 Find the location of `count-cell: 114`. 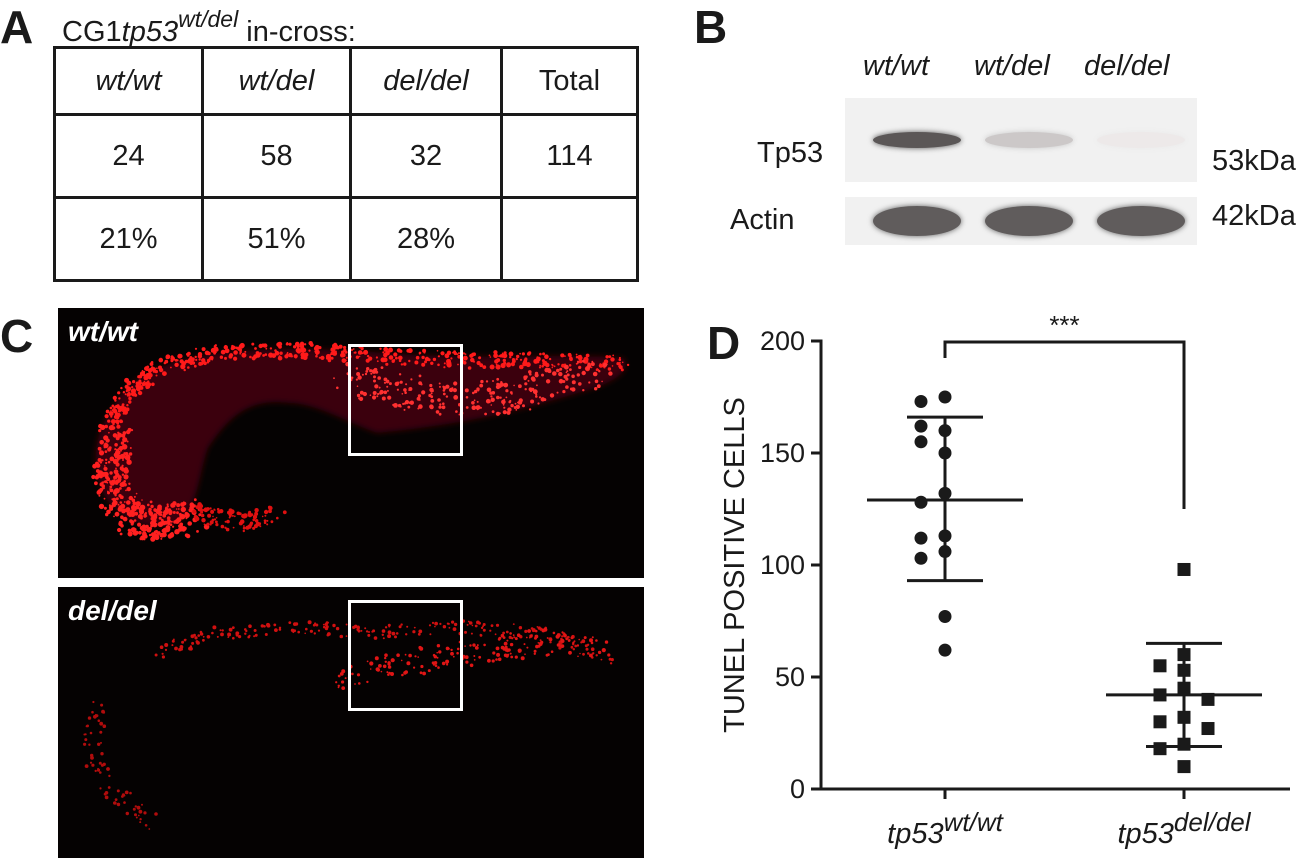

count-cell: 114 is located at coordinates (569, 156).